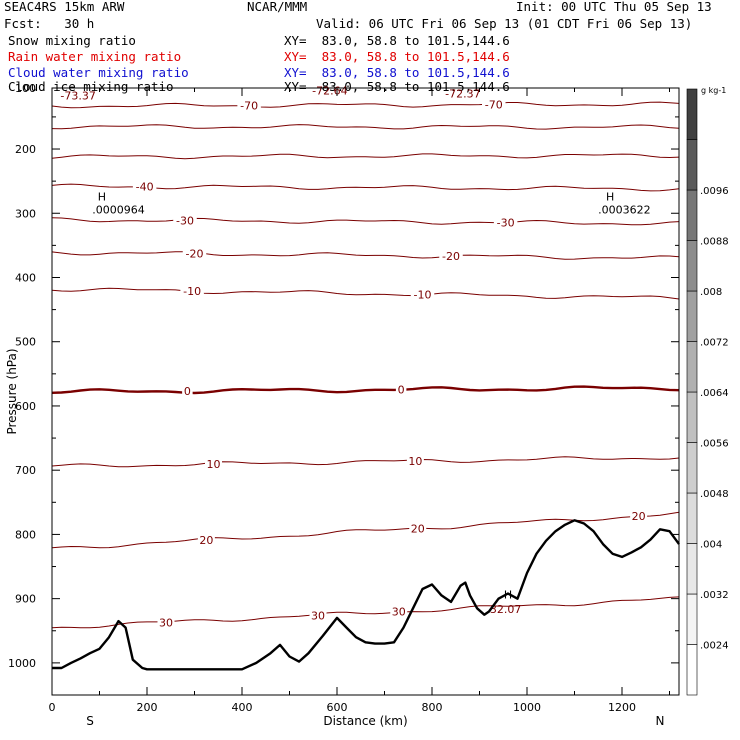  Describe the element at coordinates (397, 56) in the screenshot. I see `field-xy-rain: XY= 83.0, 58.8 to 101.5,144.6` at that location.